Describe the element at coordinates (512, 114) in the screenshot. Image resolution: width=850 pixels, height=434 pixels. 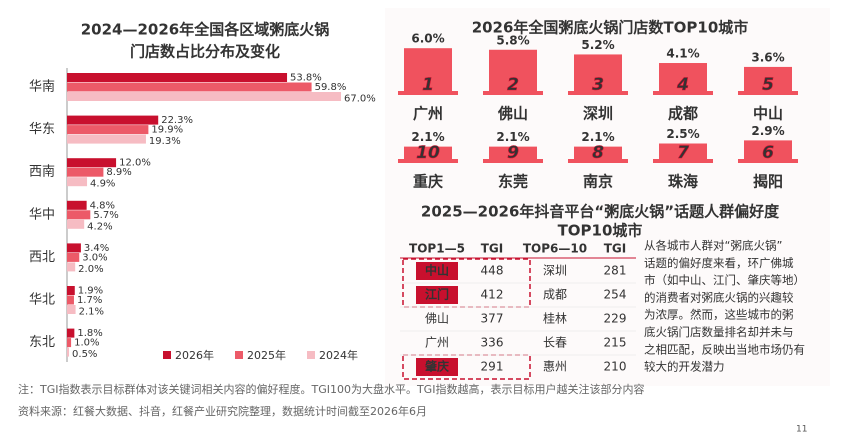
I see `city-label: 佛山` at that location.